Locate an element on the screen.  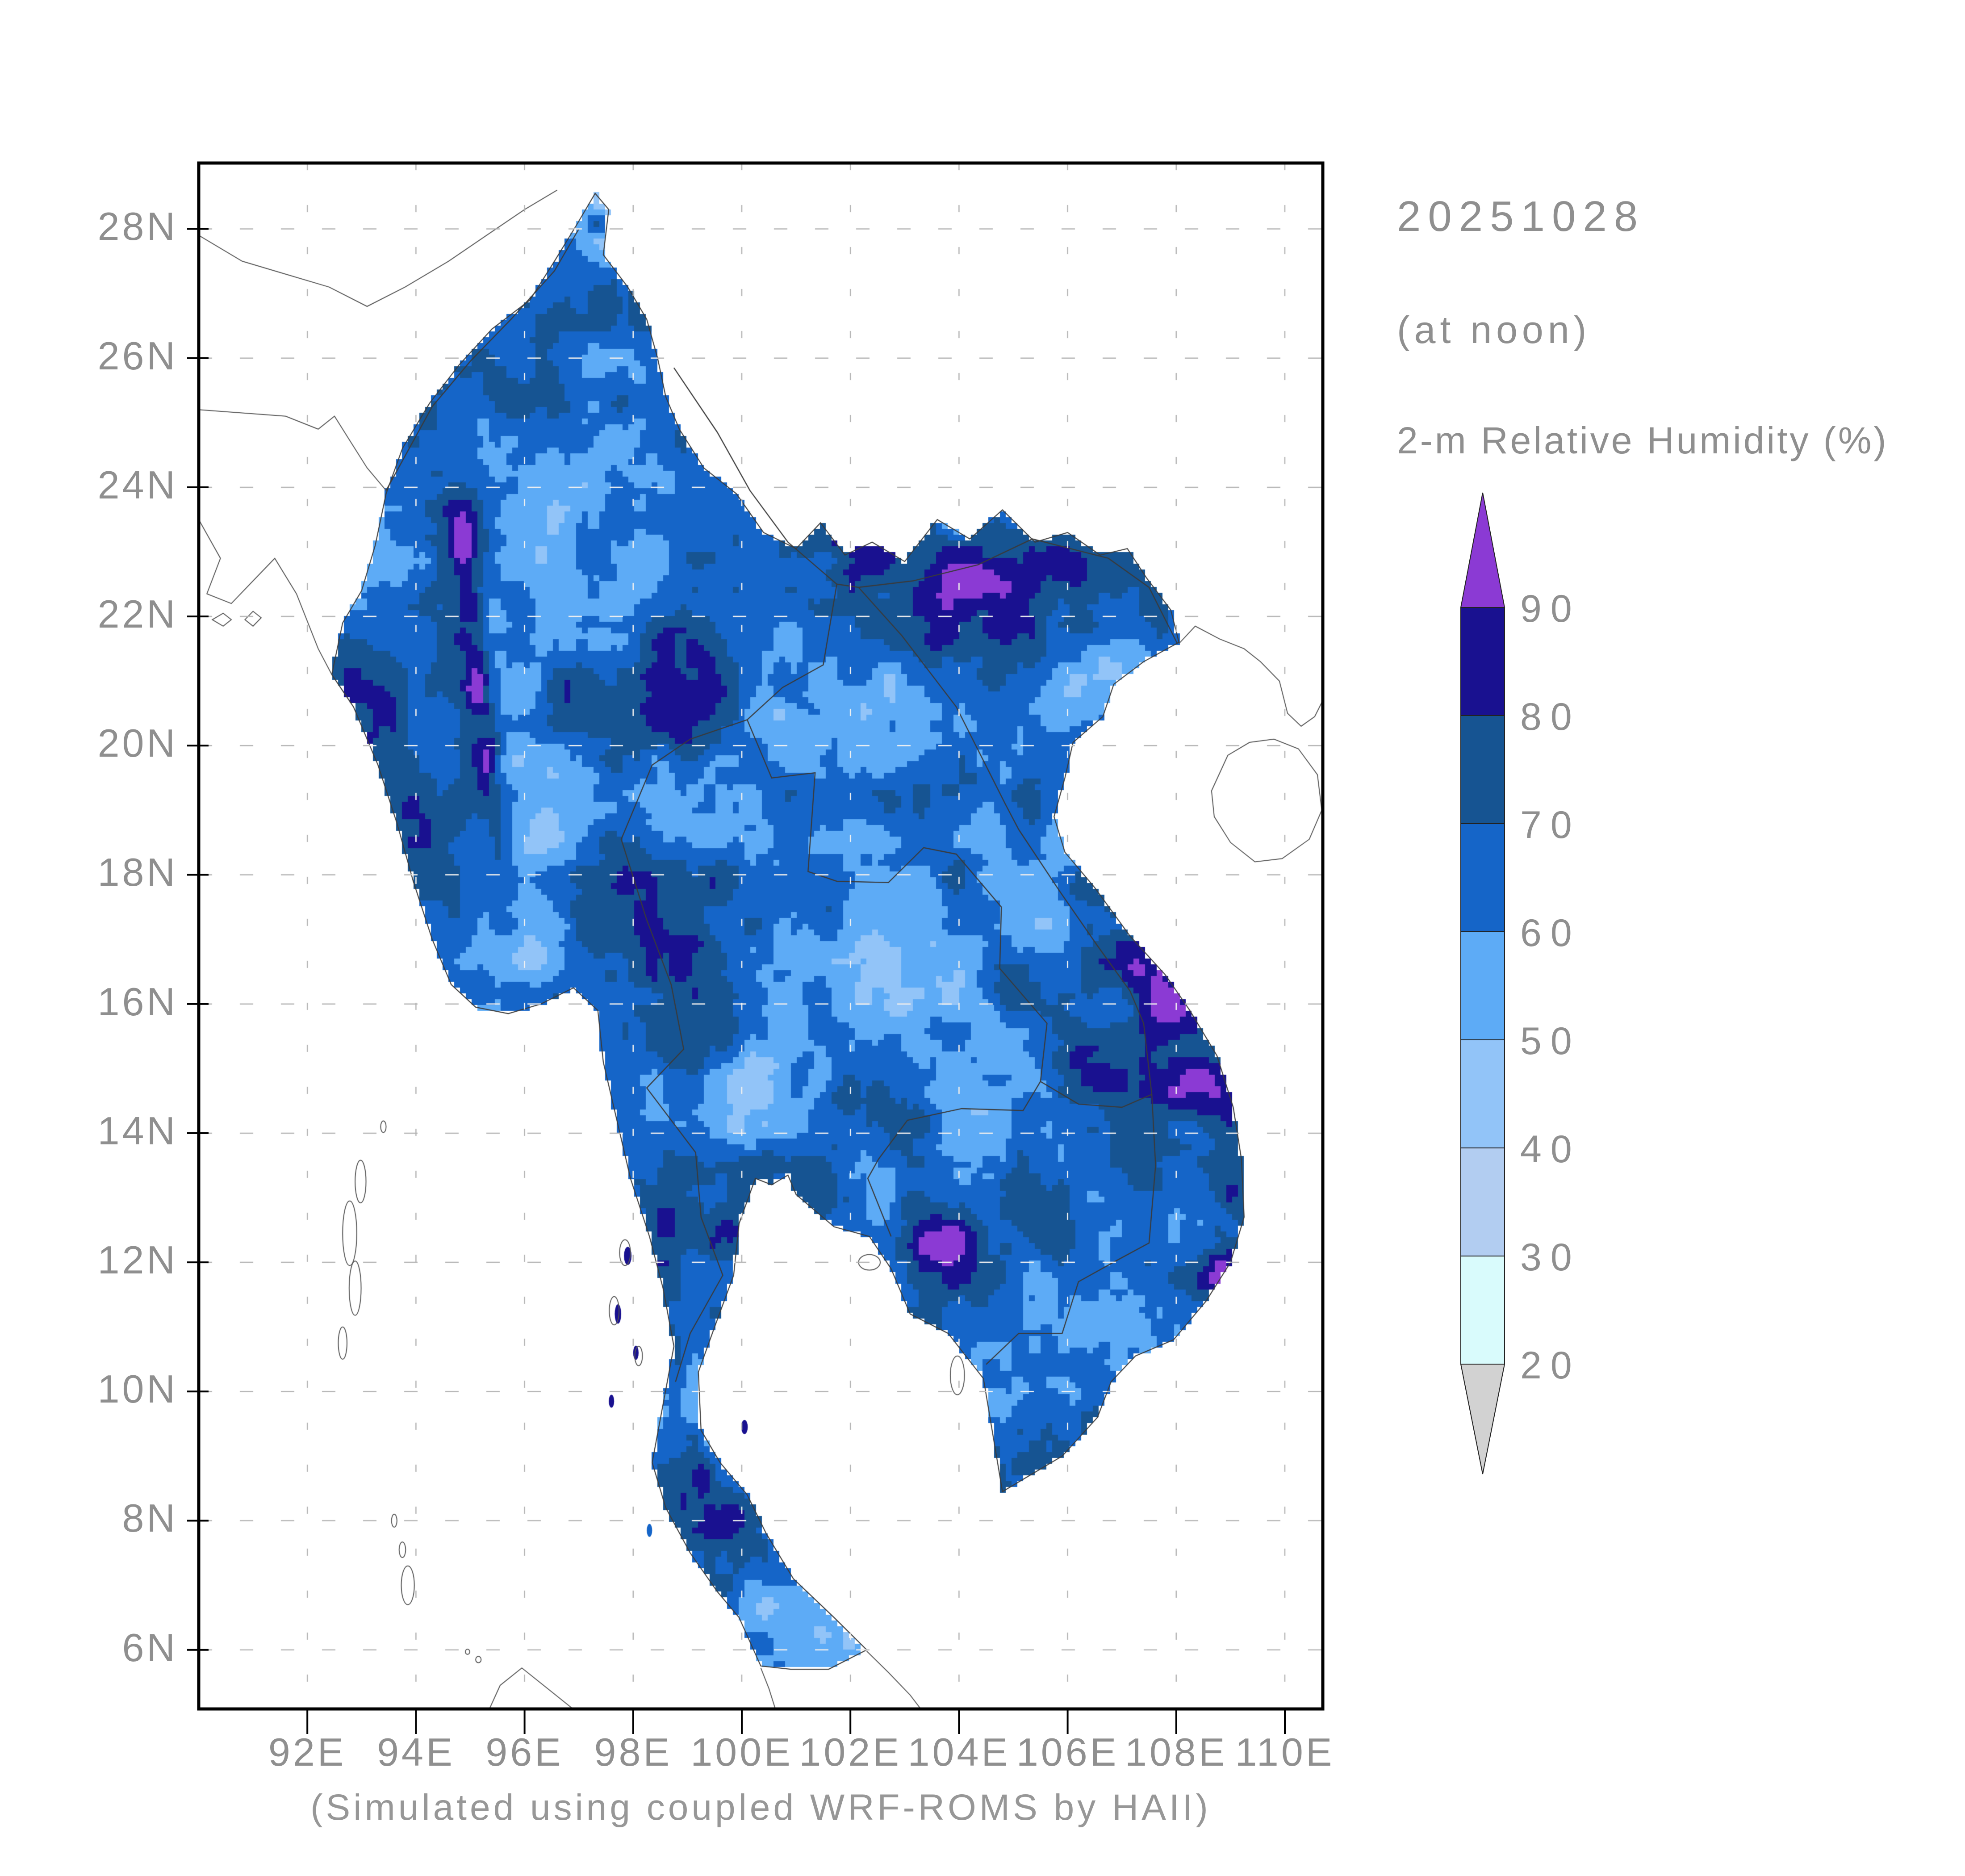
x-tick-label: 92E is located at coordinates (307, 1752).